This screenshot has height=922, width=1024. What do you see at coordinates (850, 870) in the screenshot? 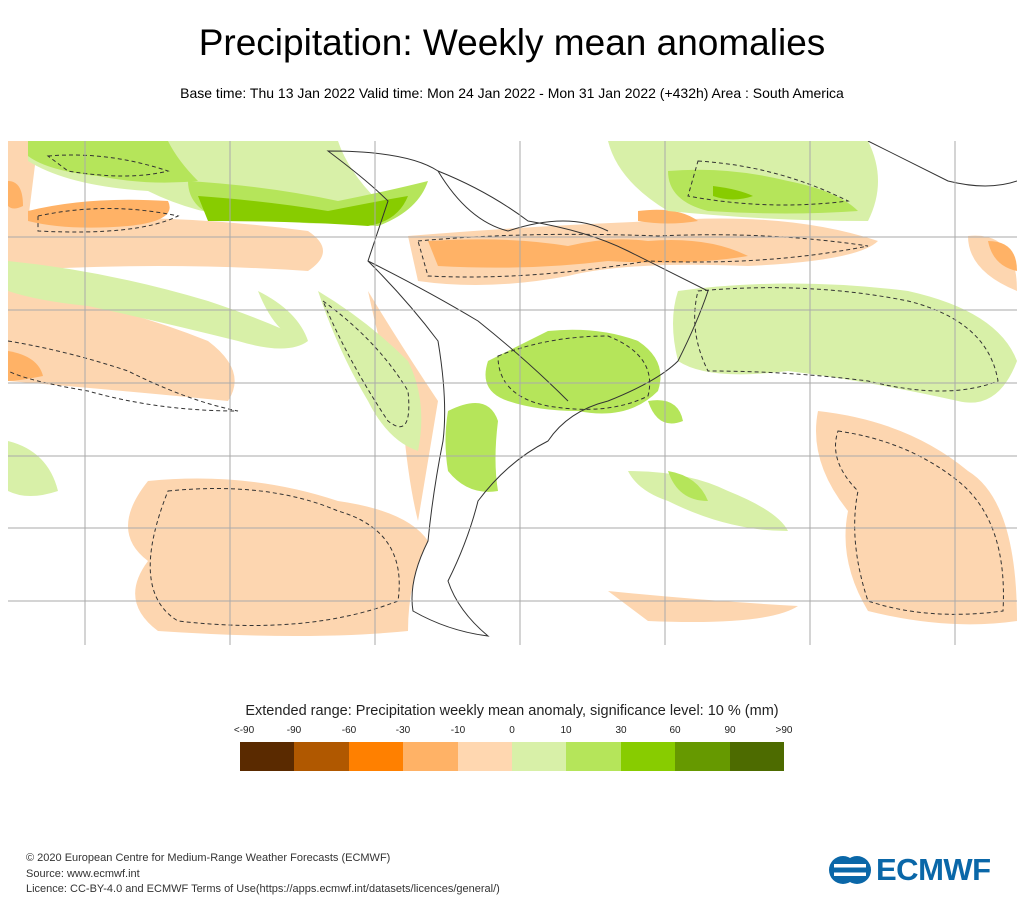
I see `ecmwf-logo-icon` at bounding box center [850, 870].